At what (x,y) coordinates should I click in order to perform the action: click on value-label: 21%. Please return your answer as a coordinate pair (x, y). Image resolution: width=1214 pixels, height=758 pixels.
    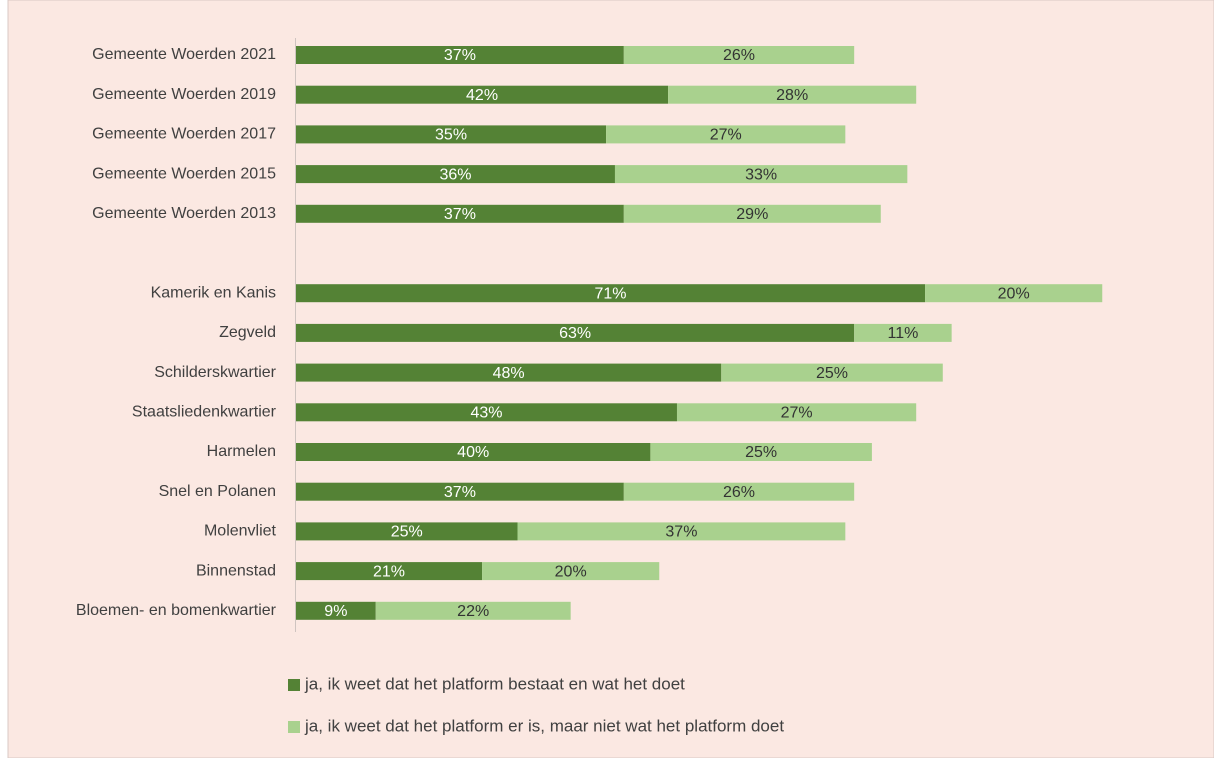
    Looking at the image, I should click on (389, 571).